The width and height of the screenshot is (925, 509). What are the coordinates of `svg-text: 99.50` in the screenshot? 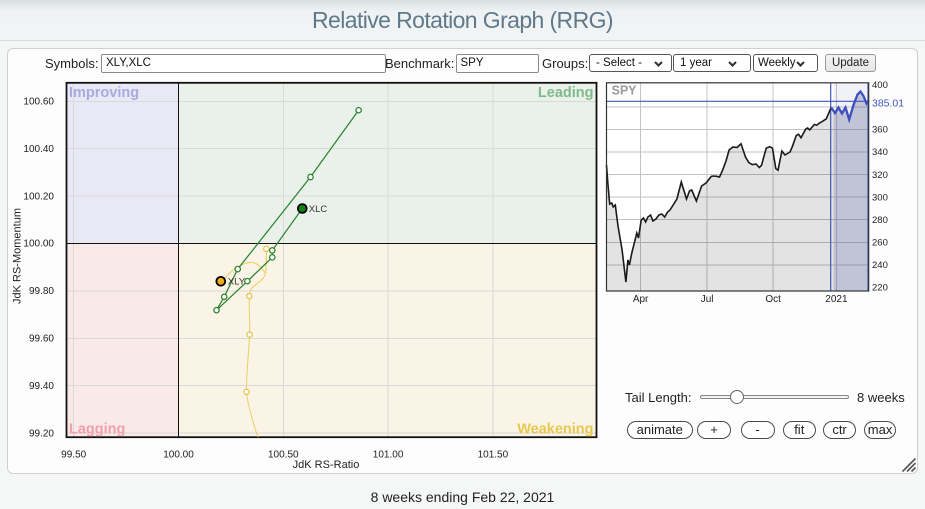 It's located at (73, 455).